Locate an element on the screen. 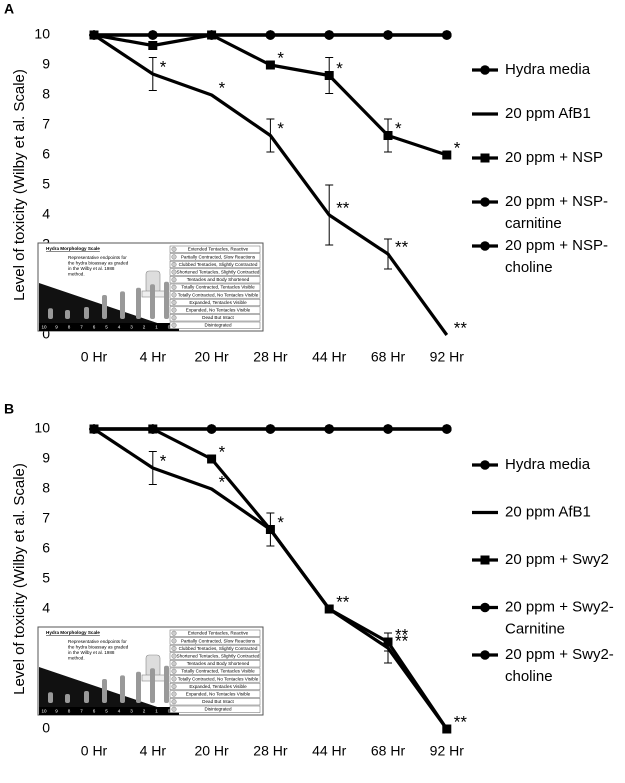 This screenshot has width=625, height=783. y-axis-title: Level of toxicity (Wilby et al. Scale) is located at coordinates (19, 579).